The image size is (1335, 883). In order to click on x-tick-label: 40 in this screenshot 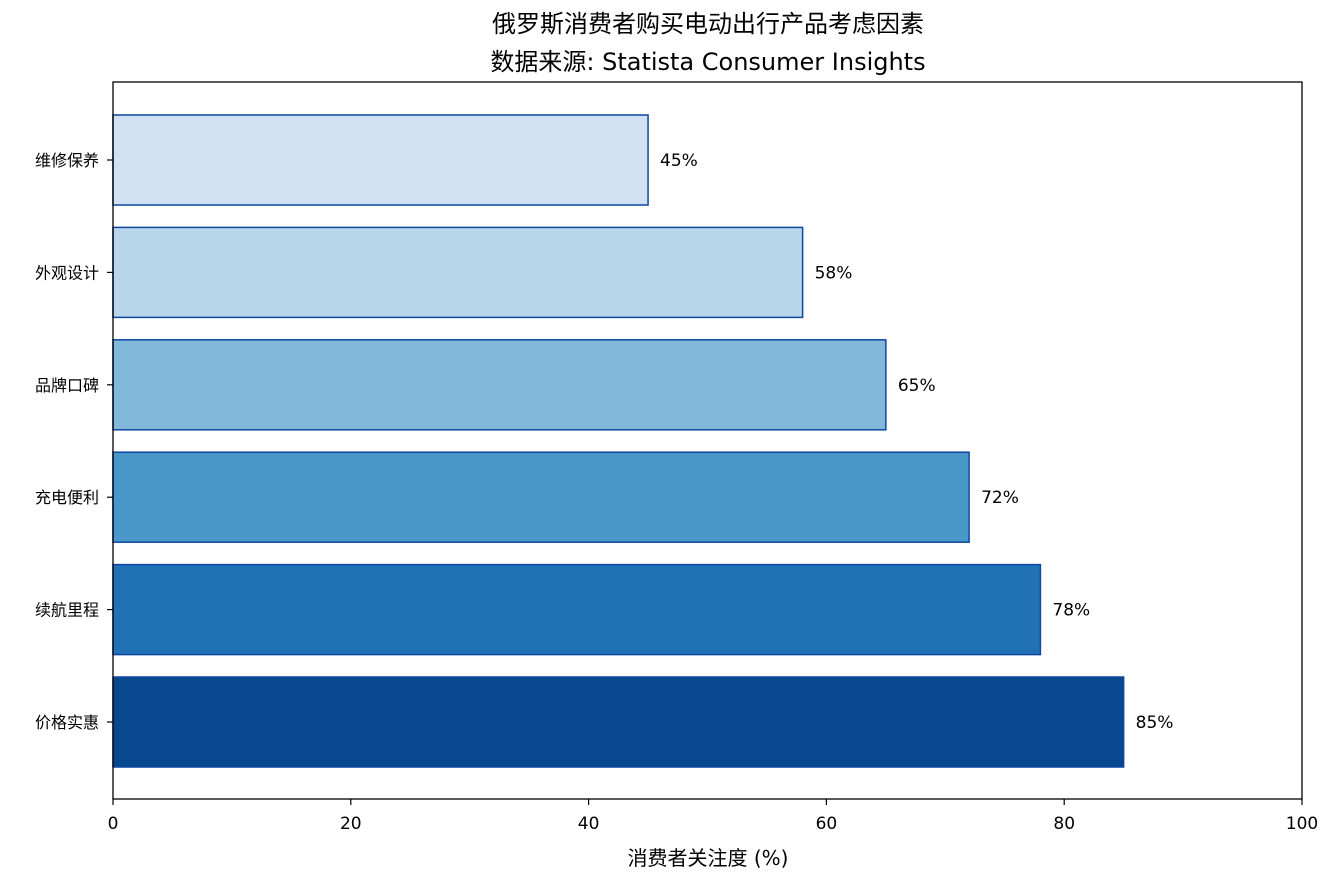, I will do `click(589, 824)`.